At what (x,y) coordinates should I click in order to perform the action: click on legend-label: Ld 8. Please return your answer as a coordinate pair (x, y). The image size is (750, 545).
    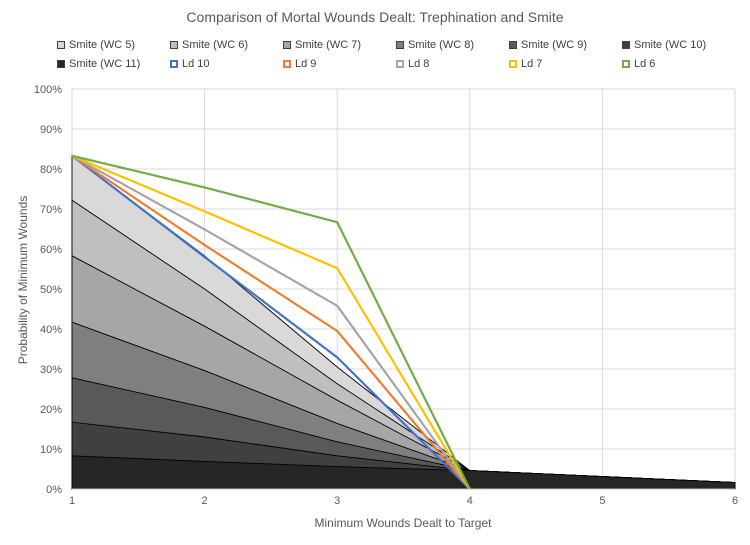
    Looking at the image, I should click on (419, 63).